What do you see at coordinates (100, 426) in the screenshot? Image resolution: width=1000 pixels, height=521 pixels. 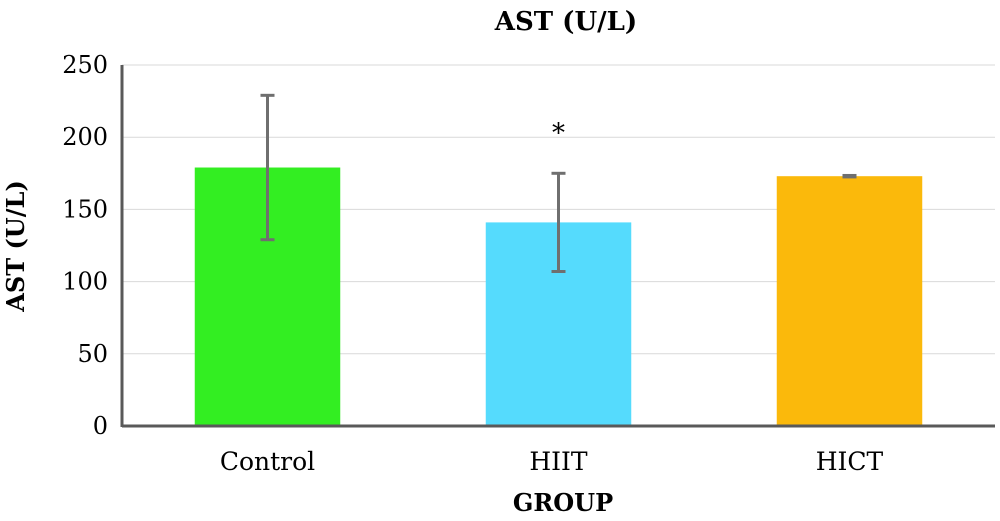 I see `y-tick-label: 0` at bounding box center [100, 426].